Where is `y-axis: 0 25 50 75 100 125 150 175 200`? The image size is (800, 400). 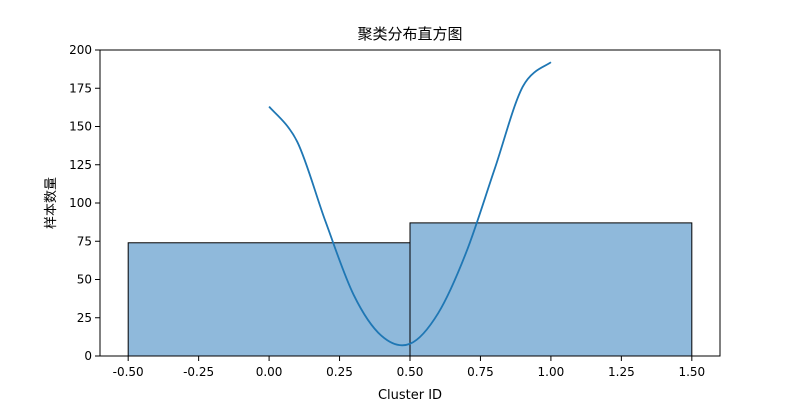
y-axis: 0 25 50 75 100 125 150 175 200 is located at coordinates (84, 203).